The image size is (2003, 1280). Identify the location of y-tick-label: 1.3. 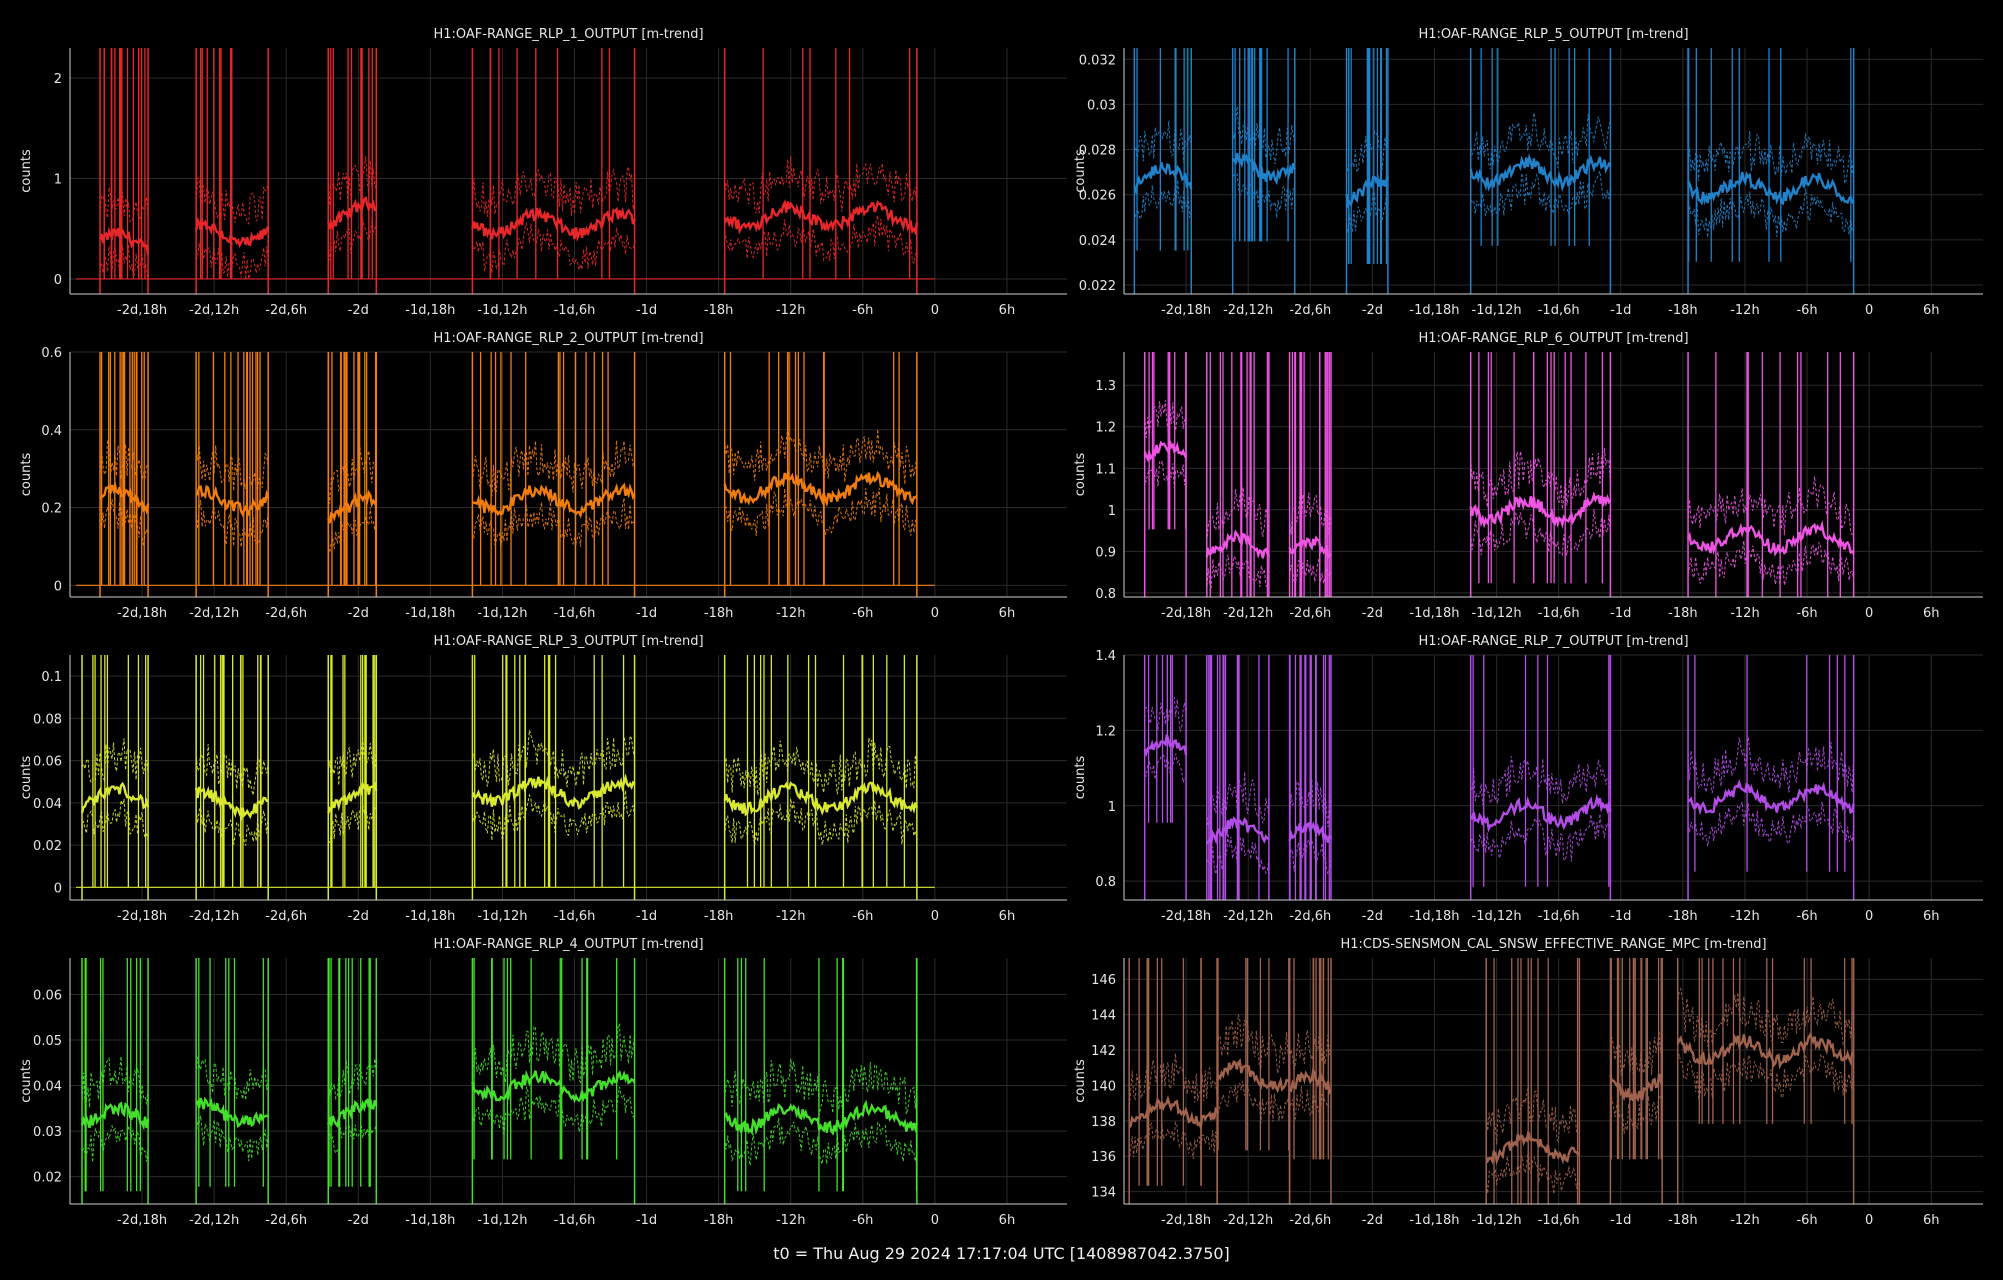
(1105, 386).